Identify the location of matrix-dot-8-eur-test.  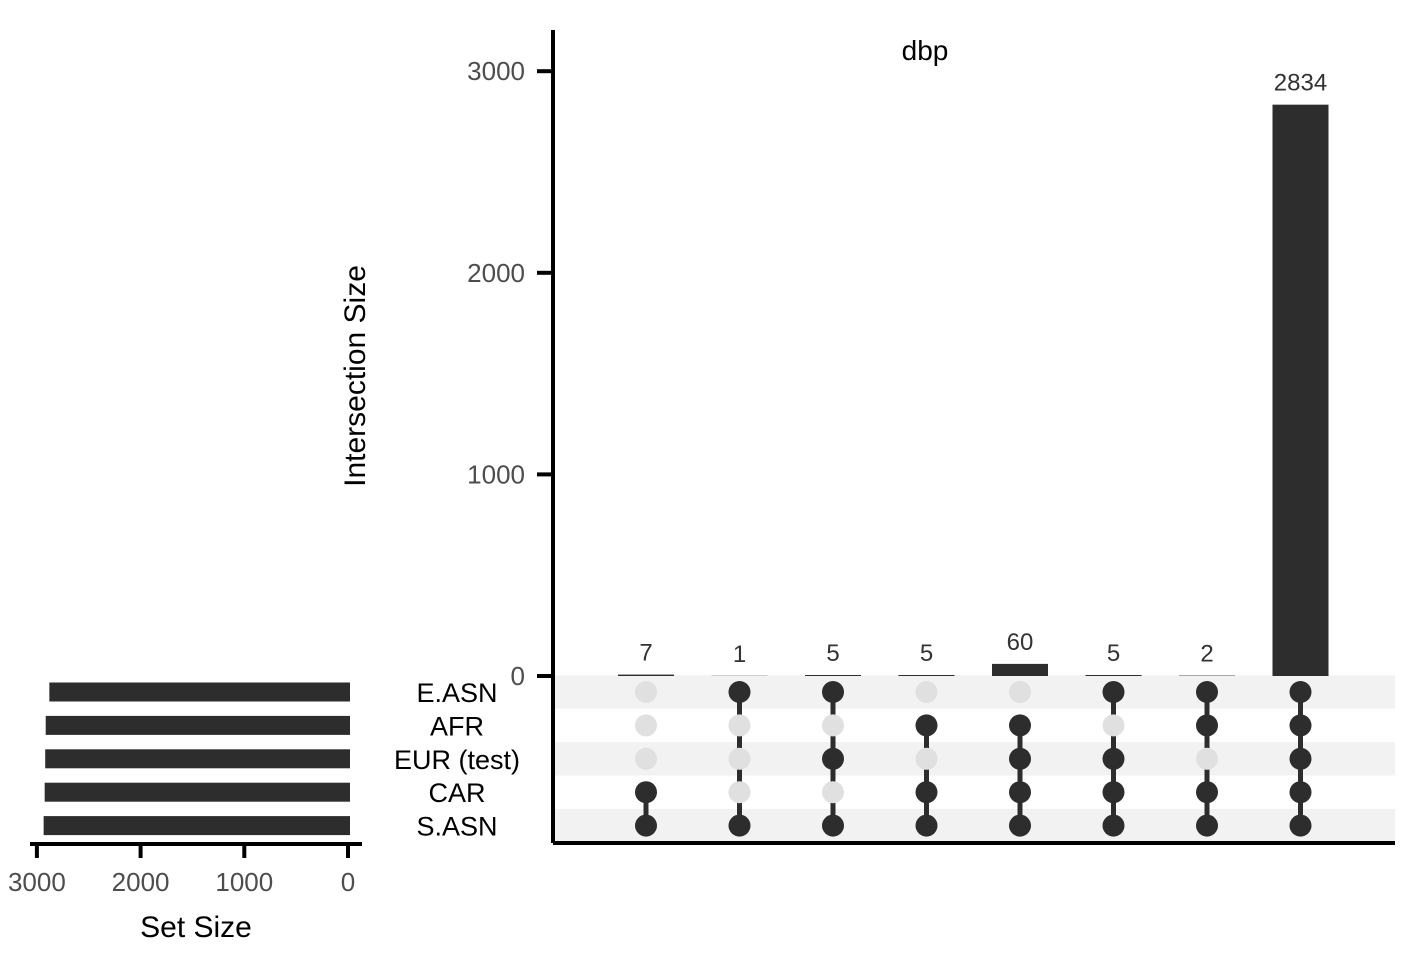
(1300, 758).